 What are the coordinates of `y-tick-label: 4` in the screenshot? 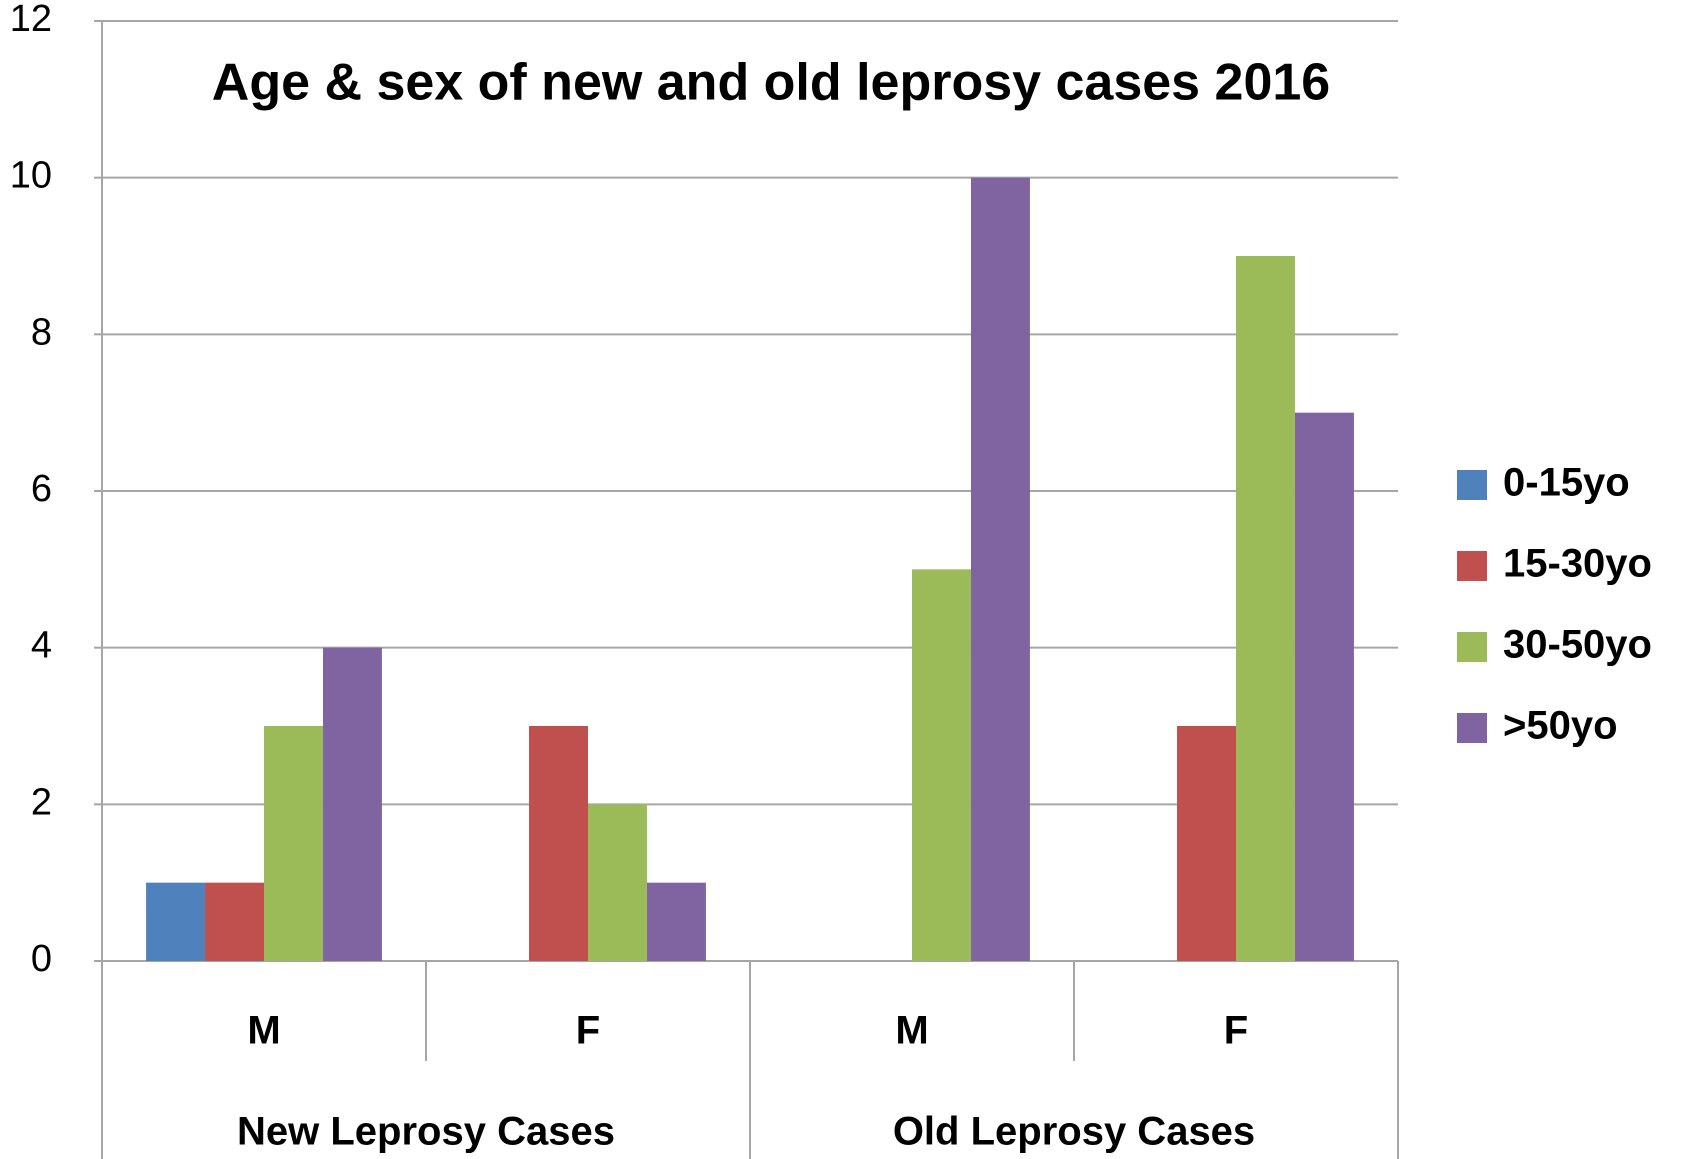 It's located at (41, 646).